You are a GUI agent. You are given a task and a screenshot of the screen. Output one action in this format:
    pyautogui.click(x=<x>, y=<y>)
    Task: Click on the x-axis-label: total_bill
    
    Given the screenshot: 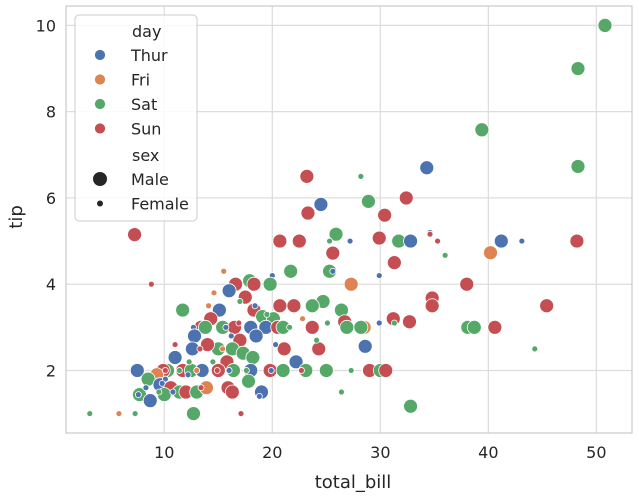 What is the action you would take?
    pyautogui.click(x=353, y=482)
    